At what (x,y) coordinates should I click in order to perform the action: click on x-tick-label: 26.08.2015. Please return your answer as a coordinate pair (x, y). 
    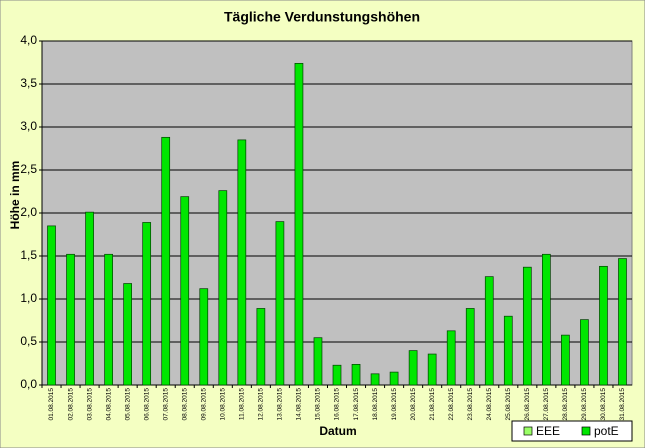
    Looking at the image, I should click on (527, 404).